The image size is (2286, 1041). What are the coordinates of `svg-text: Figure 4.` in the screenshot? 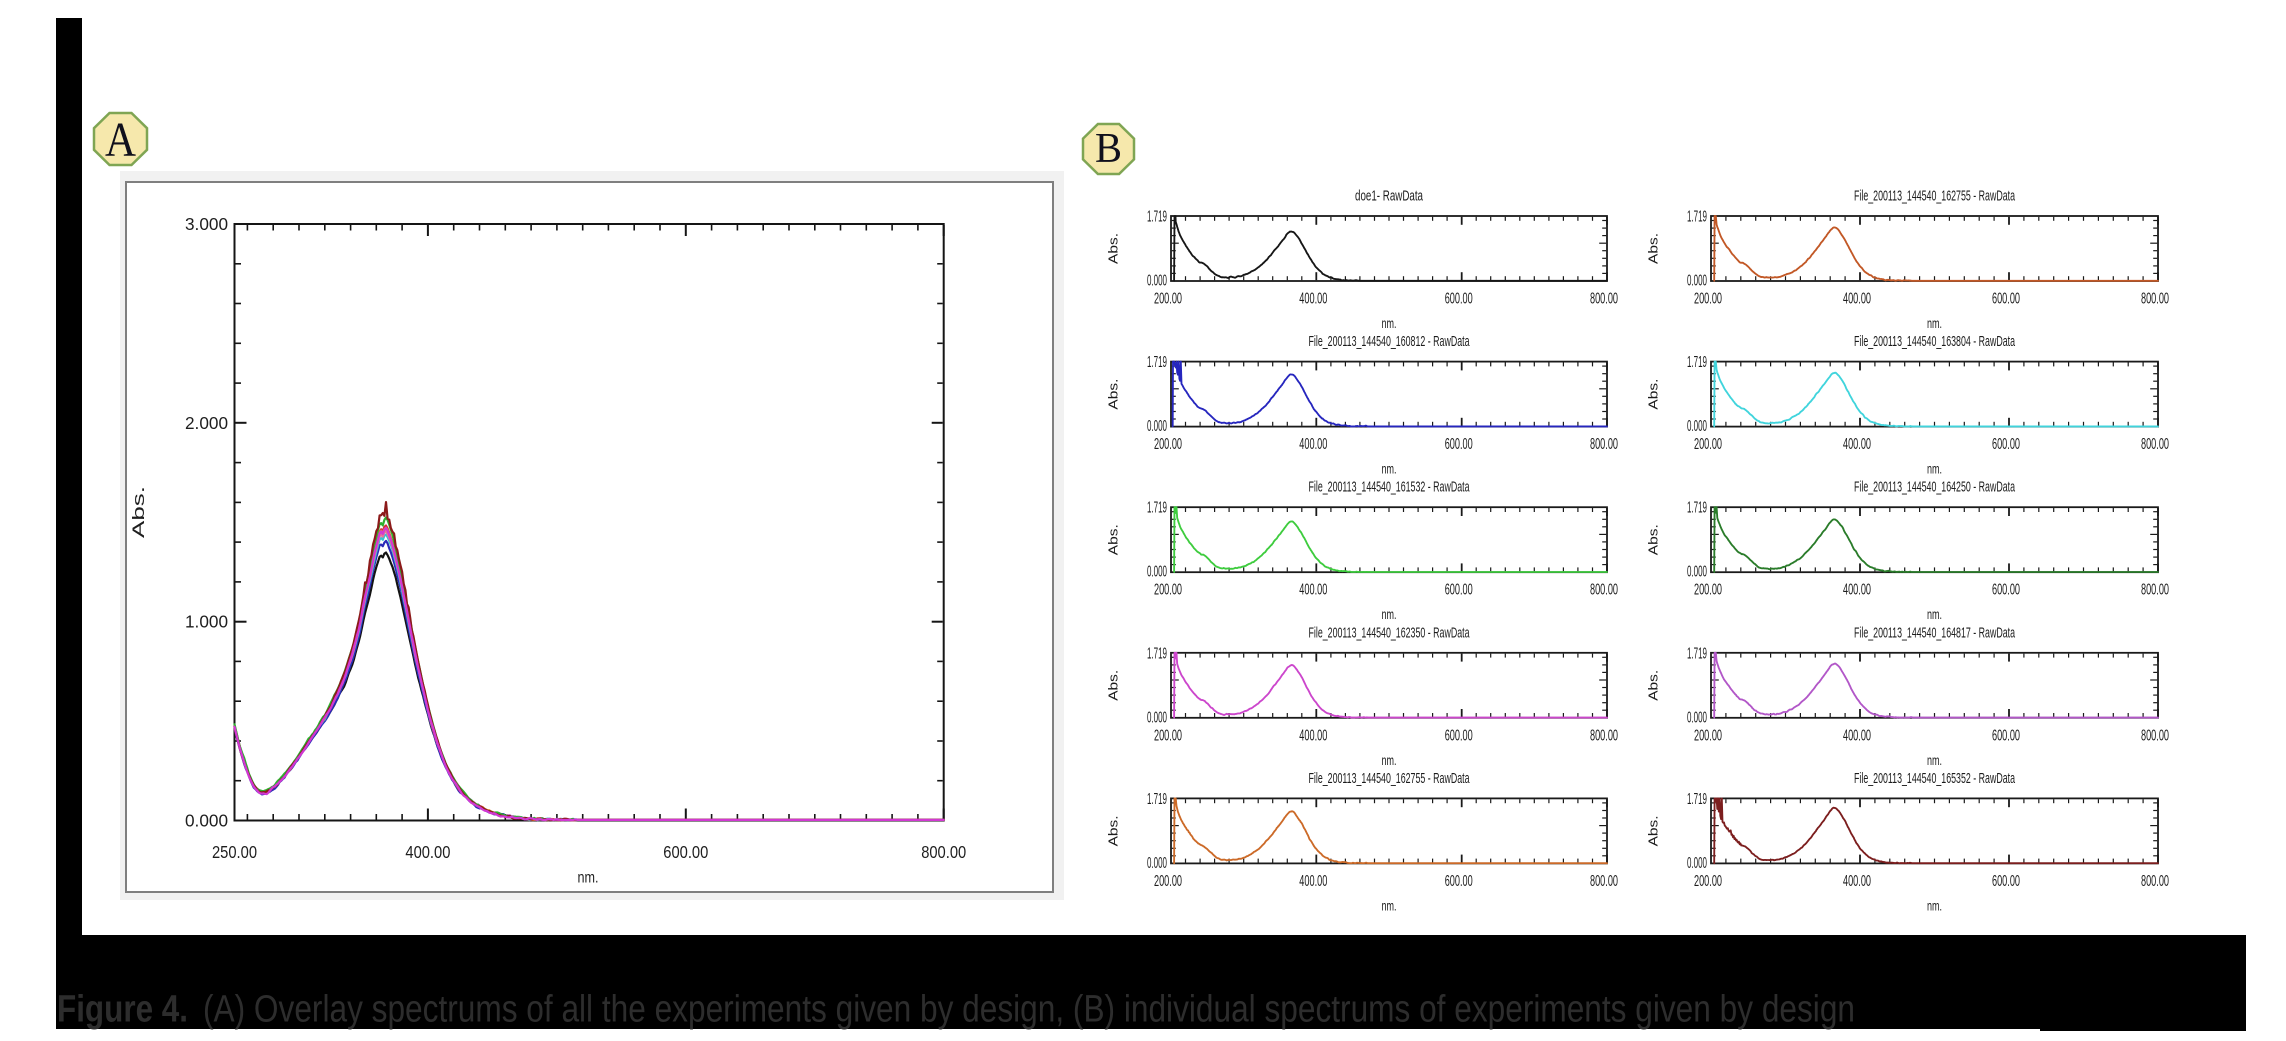 It's located at (122, 1010).